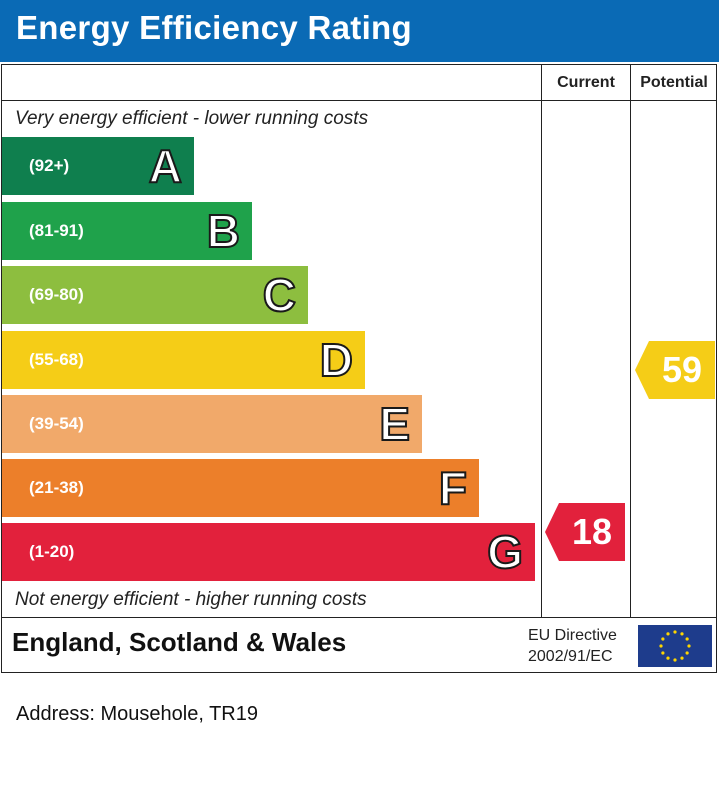 The height and width of the screenshot is (805, 719). Describe the element at coordinates (359, 100) in the screenshot. I see `header-row-divider` at that location.